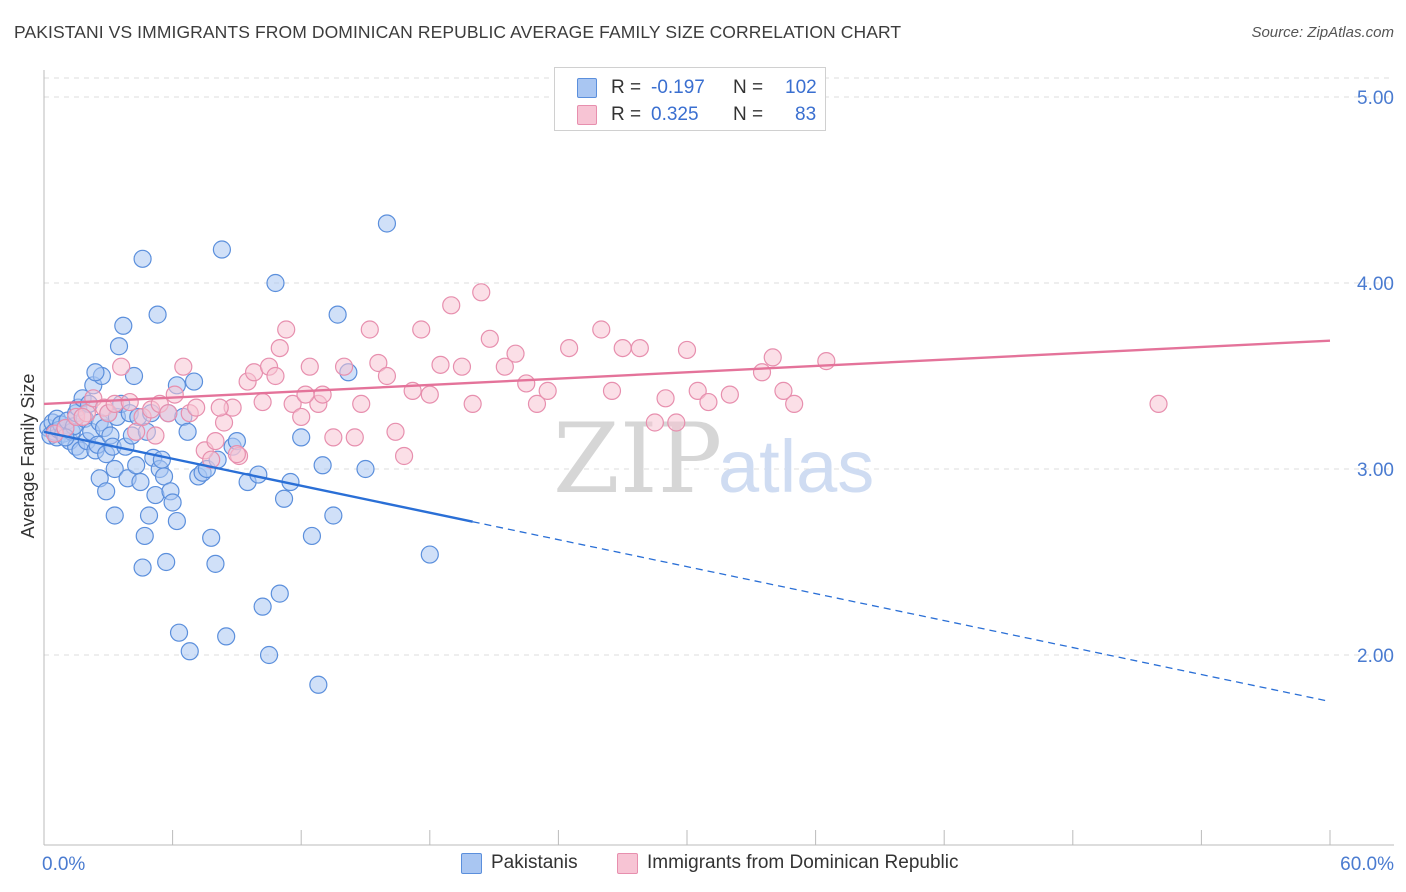 This screenshot has height=892, width=1406. Describe the element at coordinates (675, 114) in the screenshot. I see `legend-r-value: 0.325` at that location.